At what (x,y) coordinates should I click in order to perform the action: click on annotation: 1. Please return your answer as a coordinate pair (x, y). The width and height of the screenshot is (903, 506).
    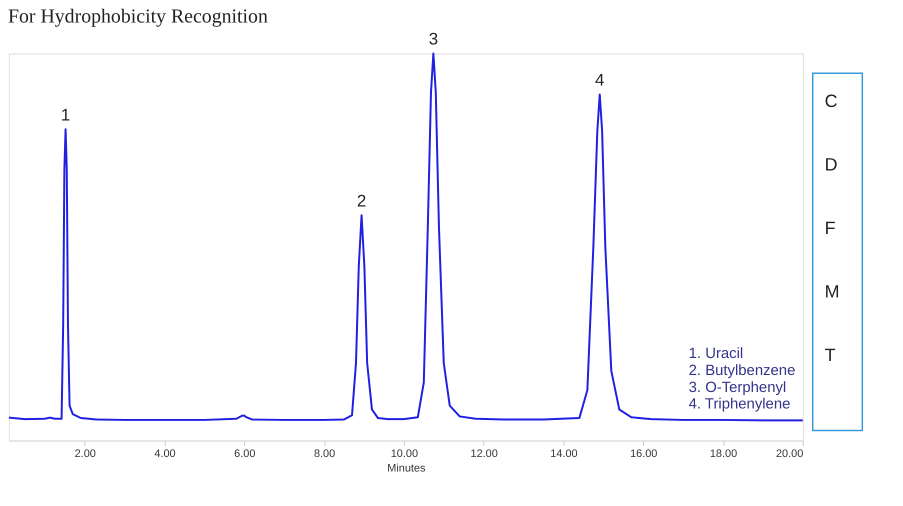
    Looking at the image, I should click on (65, 114).